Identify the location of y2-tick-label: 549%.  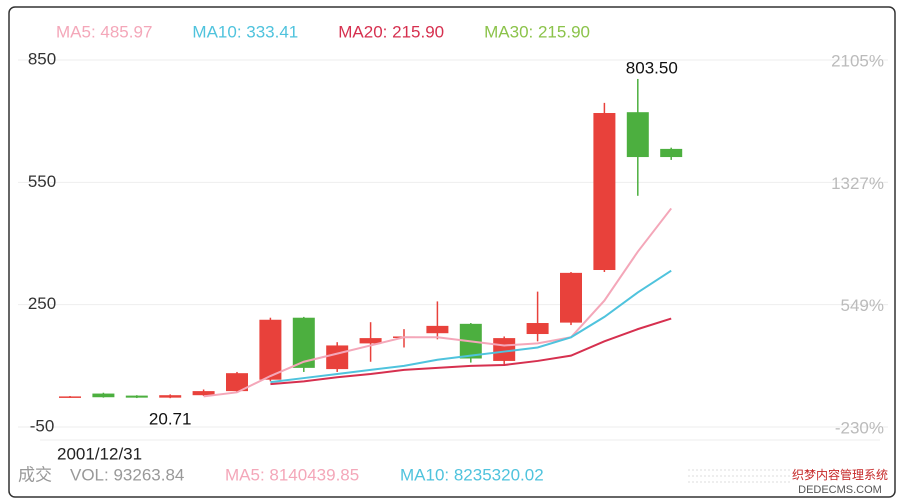
(862, 305).